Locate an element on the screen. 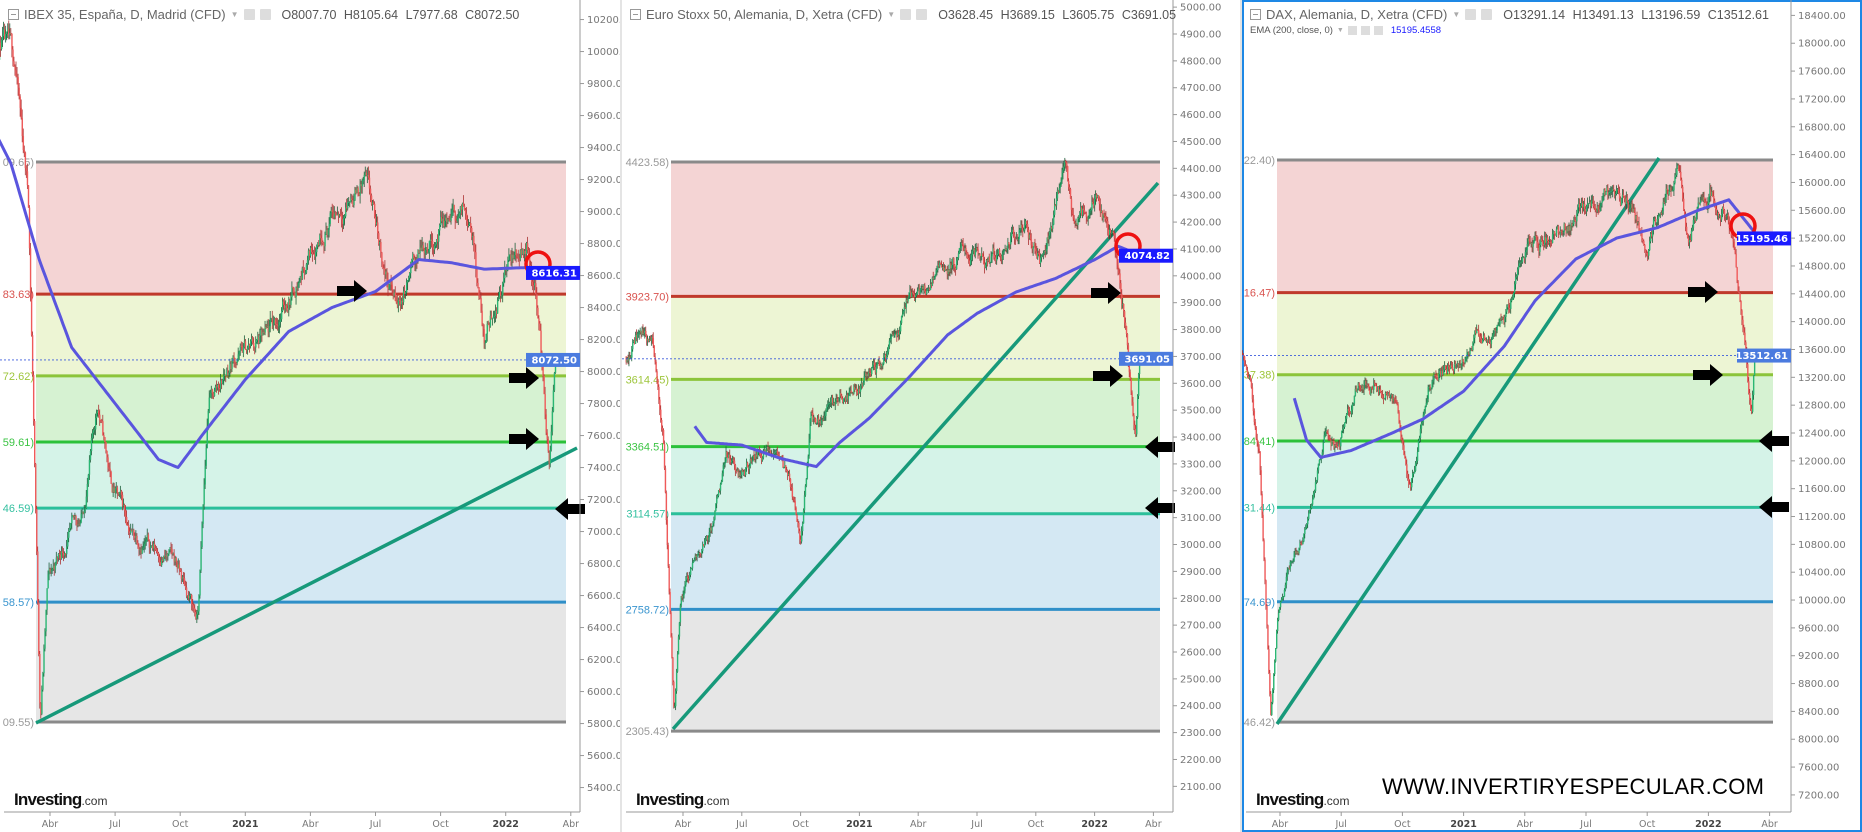 This screenshot has width=1862, height=832. price-tick-label: 9600.00 is located at coordinates (603, 116).